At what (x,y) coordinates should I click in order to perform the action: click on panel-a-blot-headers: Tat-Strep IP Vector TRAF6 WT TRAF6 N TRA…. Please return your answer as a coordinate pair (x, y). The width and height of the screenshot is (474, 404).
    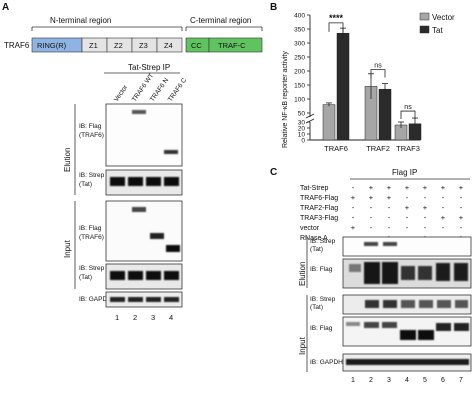
    Looking at the image, I should click on (146, 83).